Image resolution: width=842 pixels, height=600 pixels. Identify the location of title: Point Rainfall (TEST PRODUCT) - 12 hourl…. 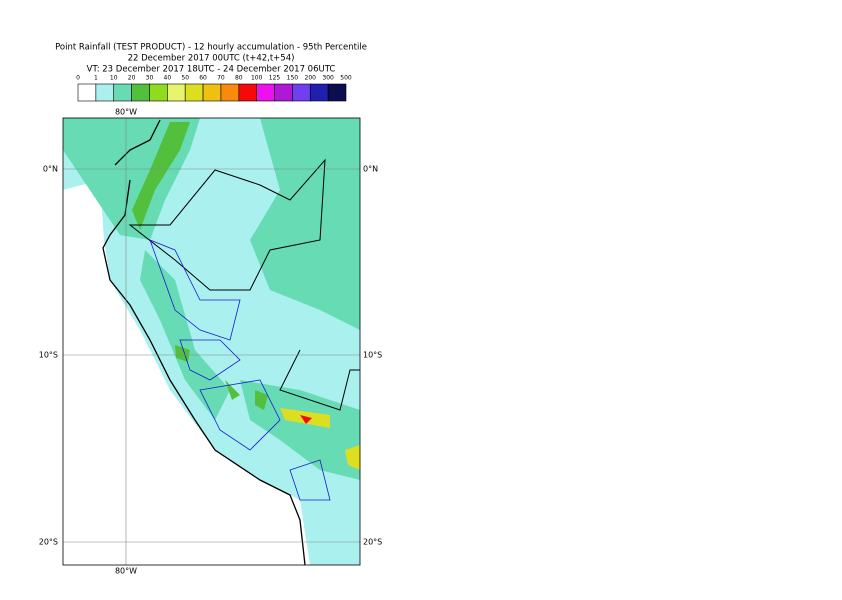
(211, 48).